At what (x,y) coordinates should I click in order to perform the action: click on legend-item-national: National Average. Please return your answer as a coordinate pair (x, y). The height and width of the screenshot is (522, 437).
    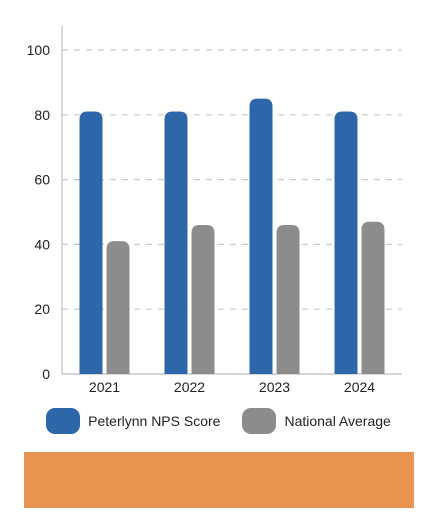
    Looking at the image, I should click on (316, 421).